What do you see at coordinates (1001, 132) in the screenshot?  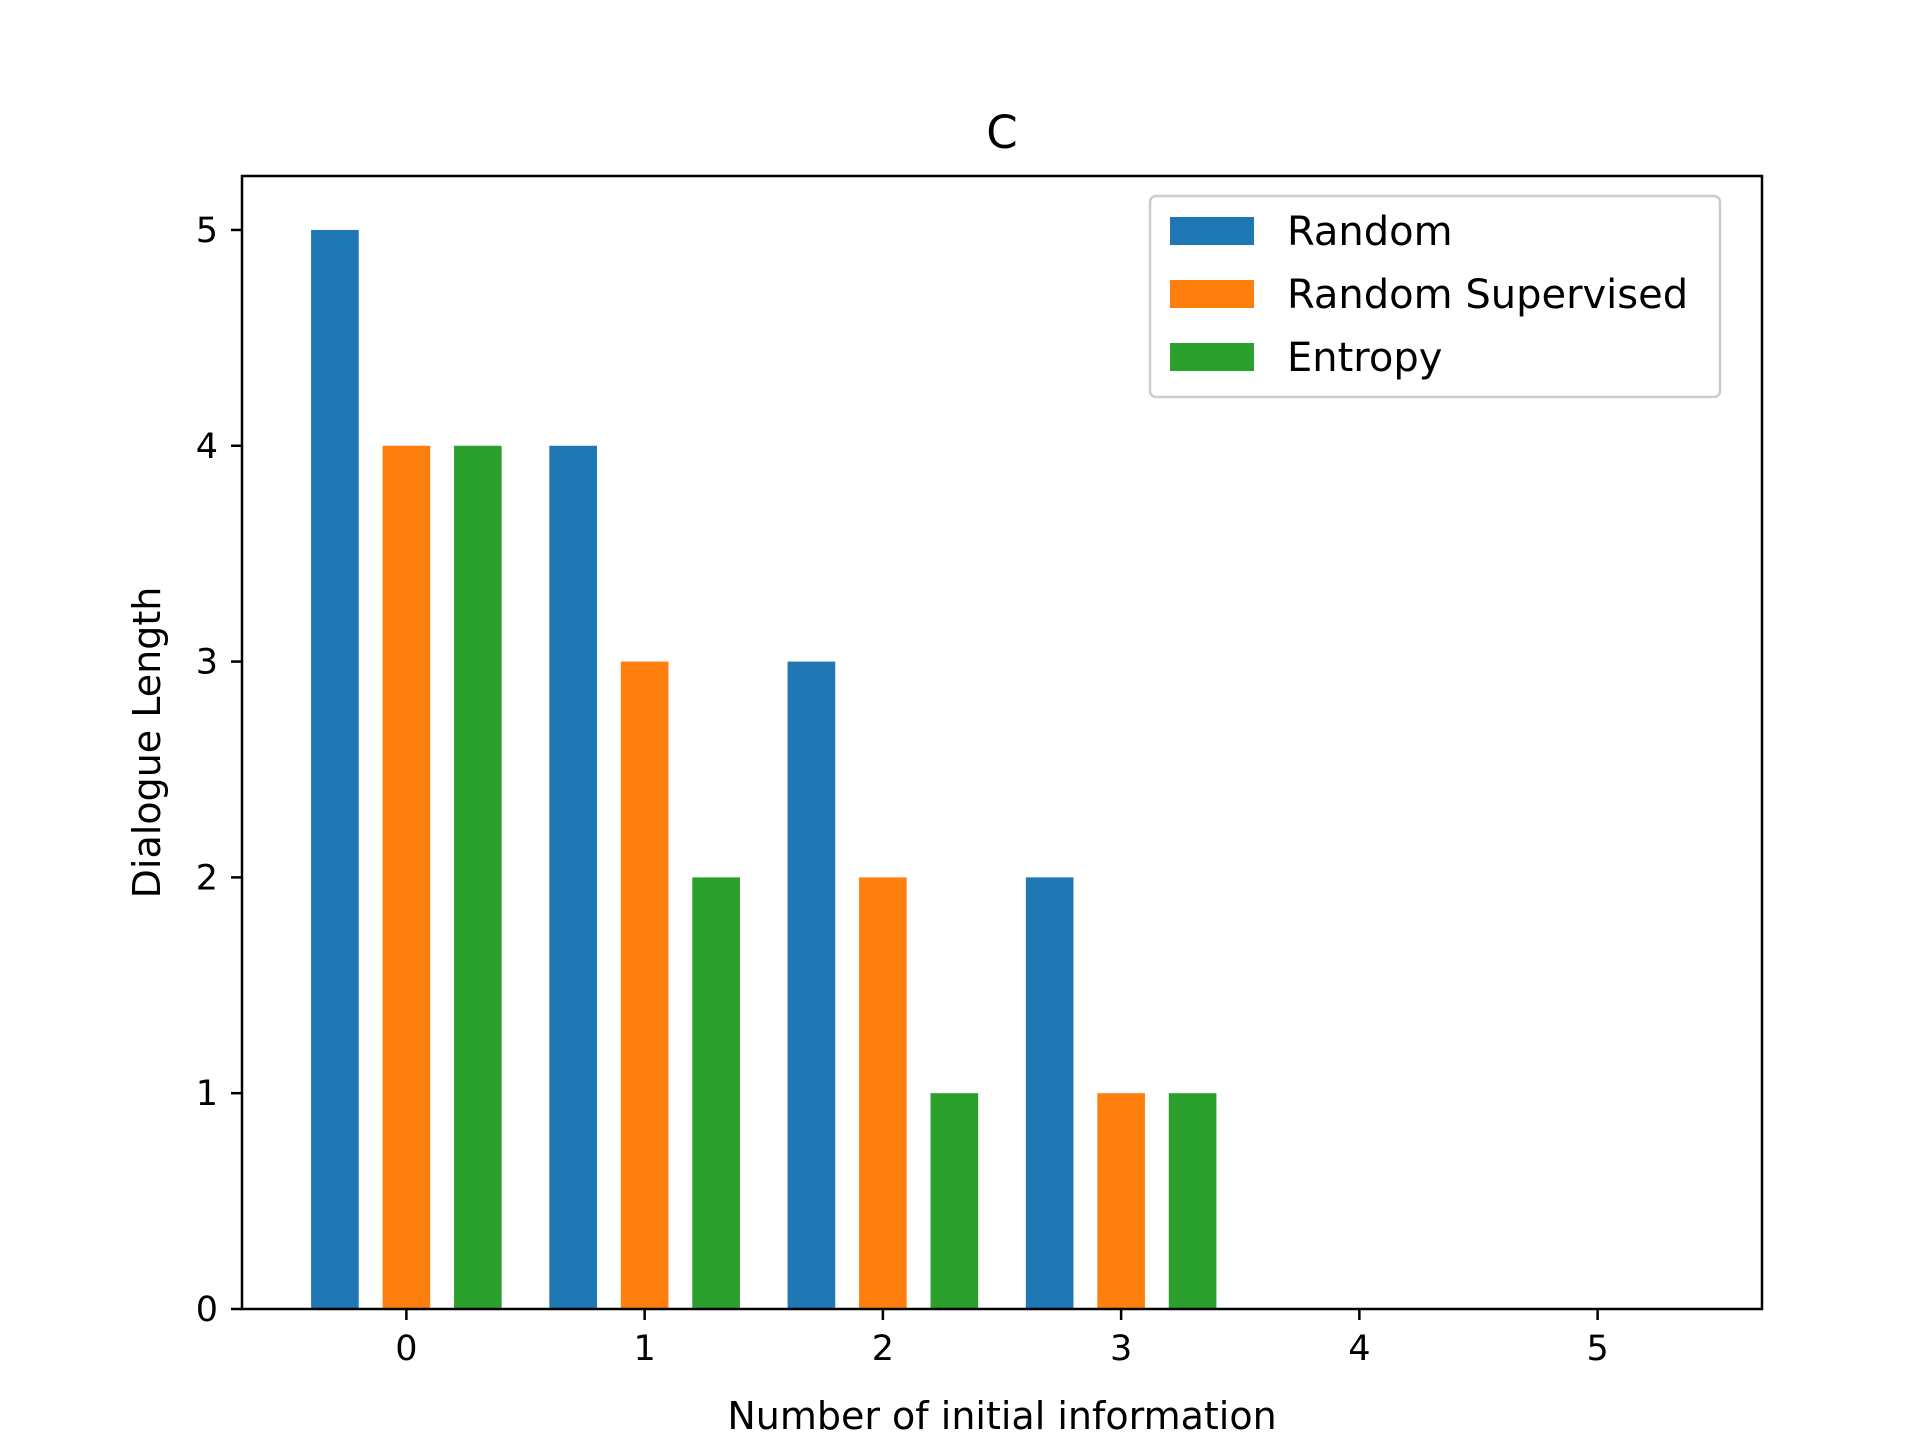 I see `chart-title: C` at bounding box center [1001, 132].